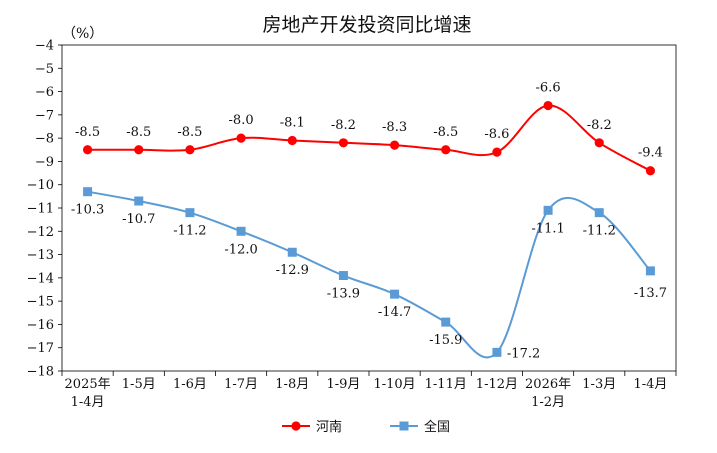 The height and width of the screenshot is (453, 717). I want to click on legend-label: 河南, so click(329, 427).